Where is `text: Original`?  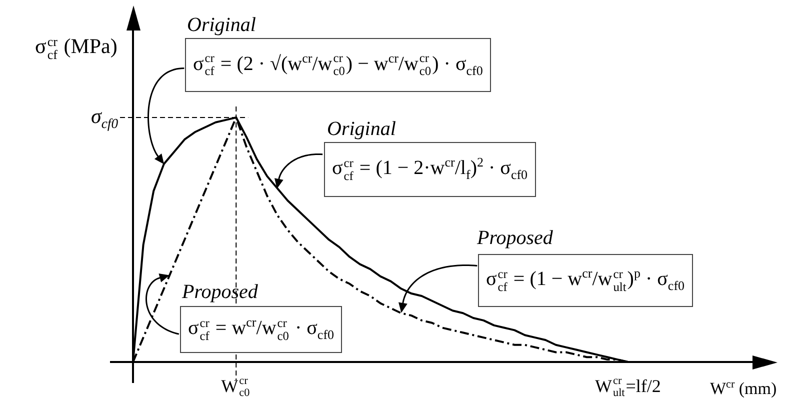 text: Original is located at coordinates (221, 25).